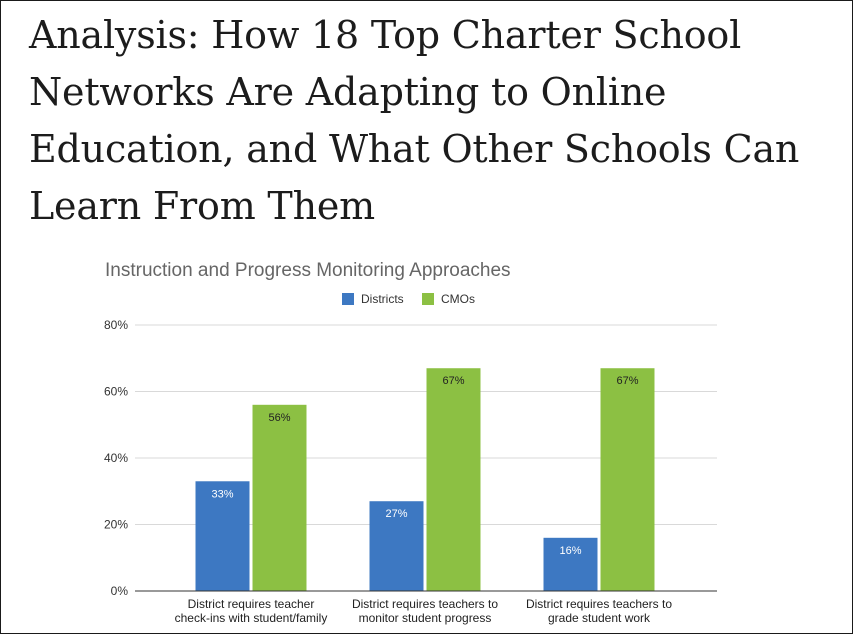 This screenshot has height=634, width=853. What do you see at coordinates (458, 299) in the screenshot?
I see `legend-label-cmos: CMOs` at bounding box center [458, 299].